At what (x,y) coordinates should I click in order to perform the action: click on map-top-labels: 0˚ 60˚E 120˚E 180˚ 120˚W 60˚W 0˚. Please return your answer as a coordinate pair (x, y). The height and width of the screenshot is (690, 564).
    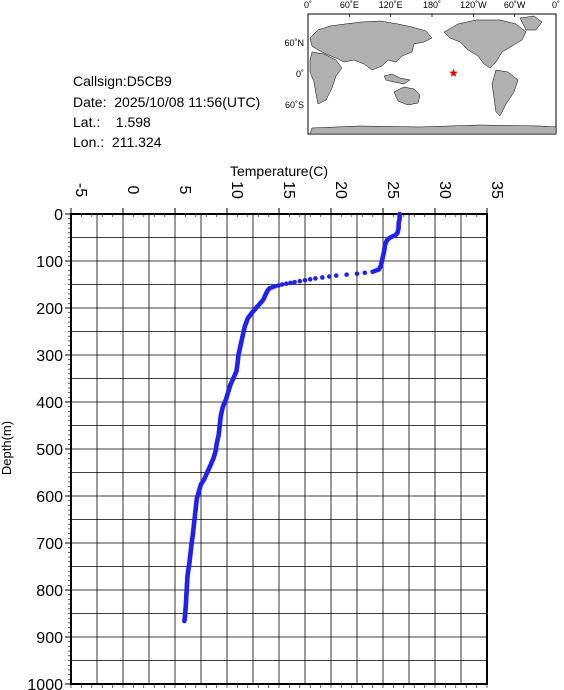
    Looking at the image, I should click on (432, 8).